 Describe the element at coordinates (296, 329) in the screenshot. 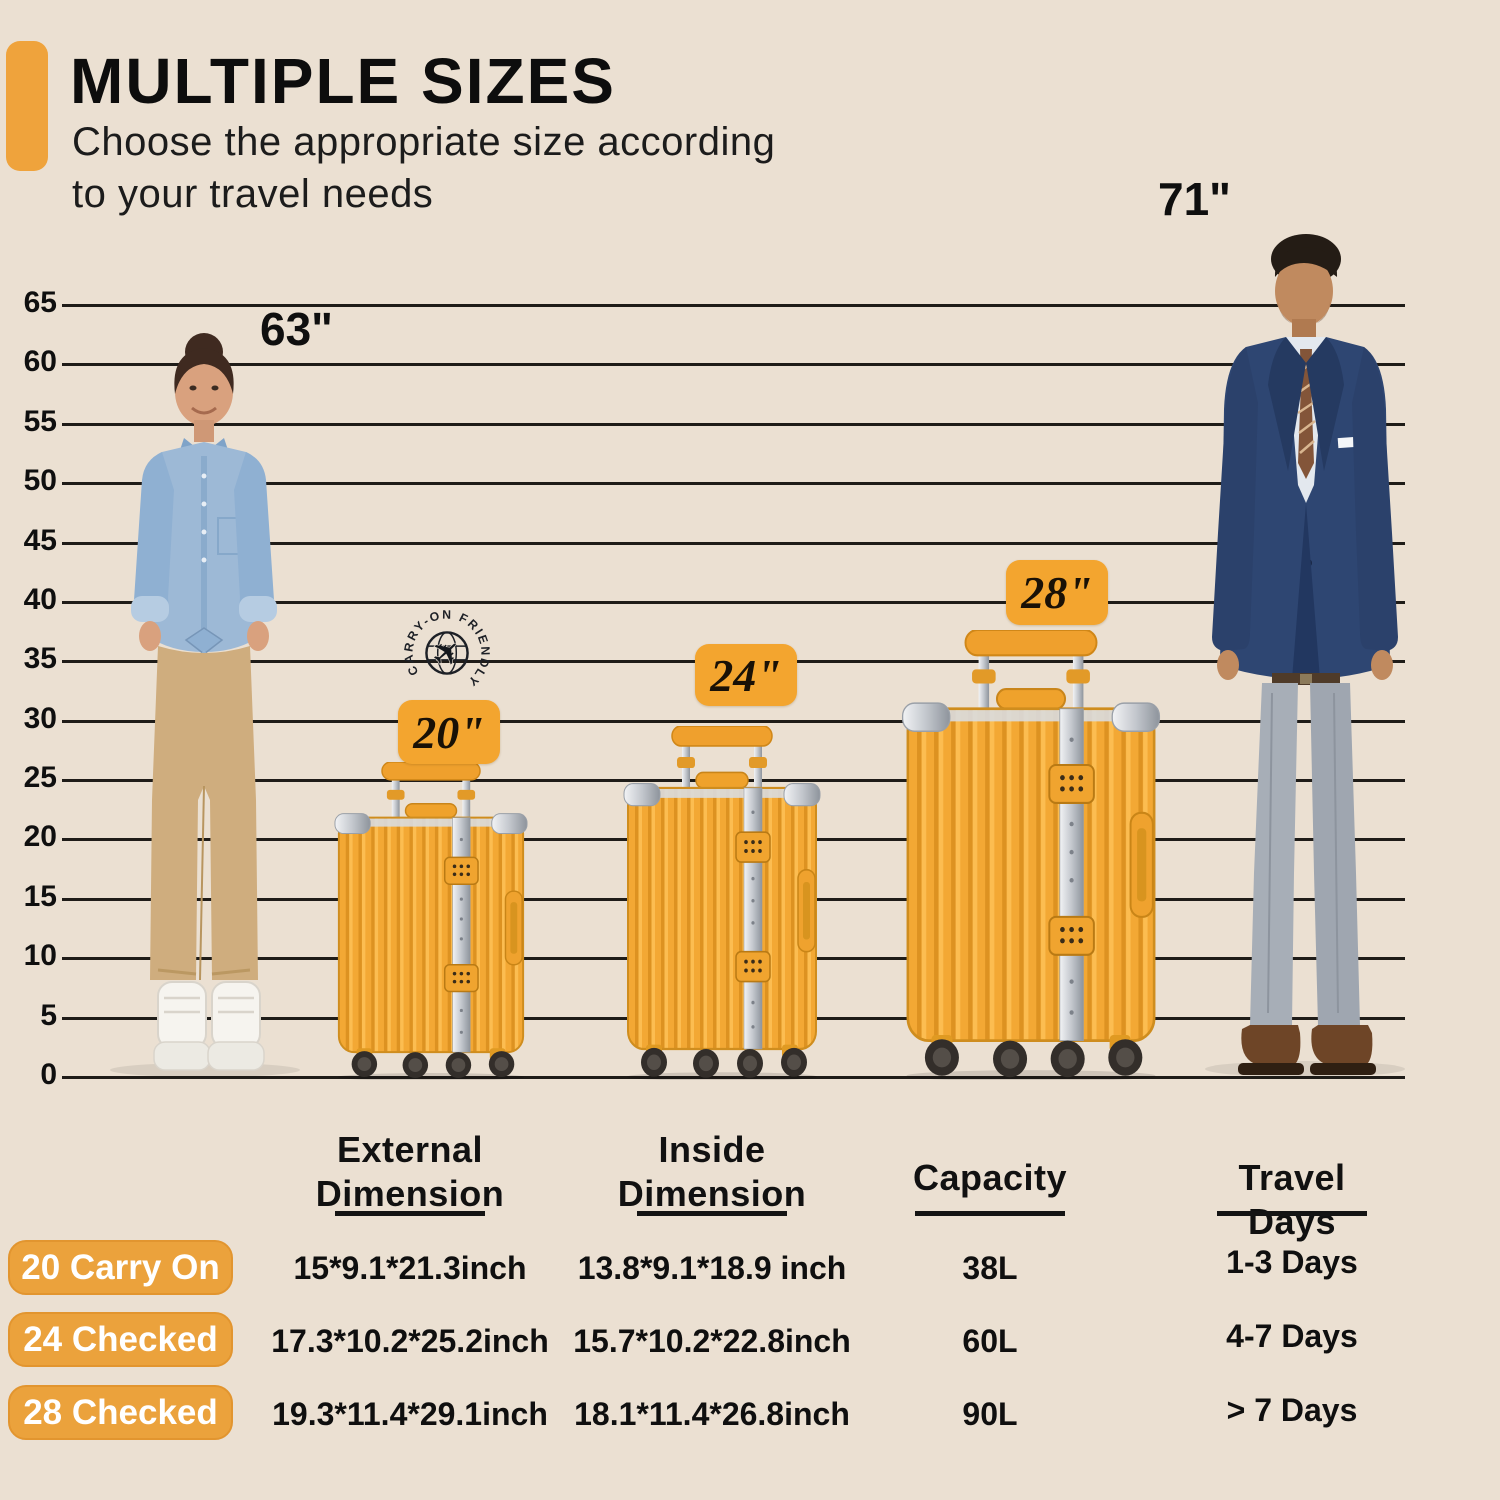

I see `woman-height-label: 63"` at that location.